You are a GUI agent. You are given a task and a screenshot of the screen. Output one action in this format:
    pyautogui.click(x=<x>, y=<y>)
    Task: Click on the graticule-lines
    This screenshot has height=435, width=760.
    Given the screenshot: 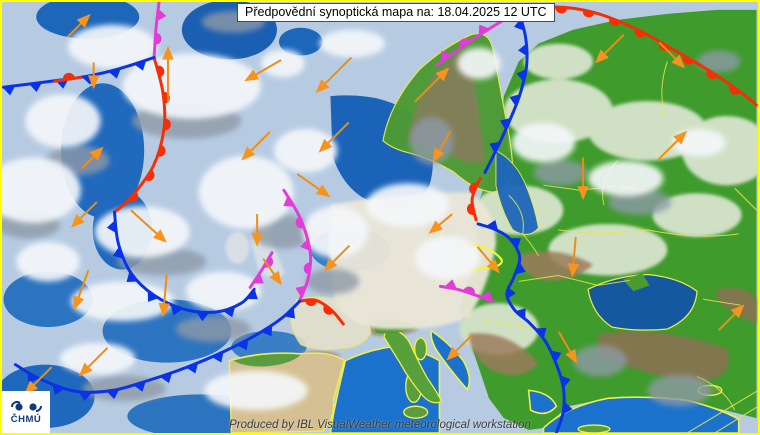 What is the action you would take?
    pyautogui.click(x=721, y=310)
    